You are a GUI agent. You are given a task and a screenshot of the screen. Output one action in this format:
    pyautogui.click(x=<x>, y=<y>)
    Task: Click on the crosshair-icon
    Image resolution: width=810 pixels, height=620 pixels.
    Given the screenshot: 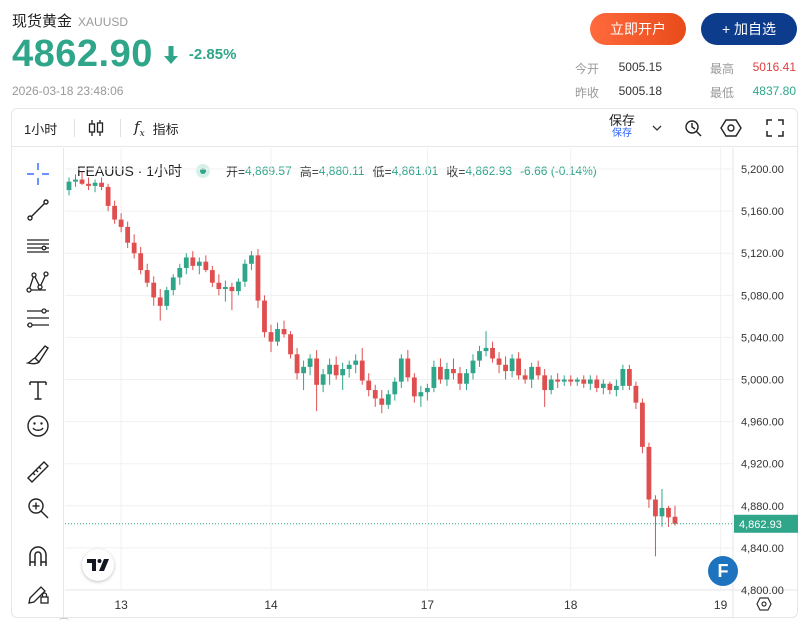 What is the action you would take?
    pyautogui.click(x=38, y=174)
    